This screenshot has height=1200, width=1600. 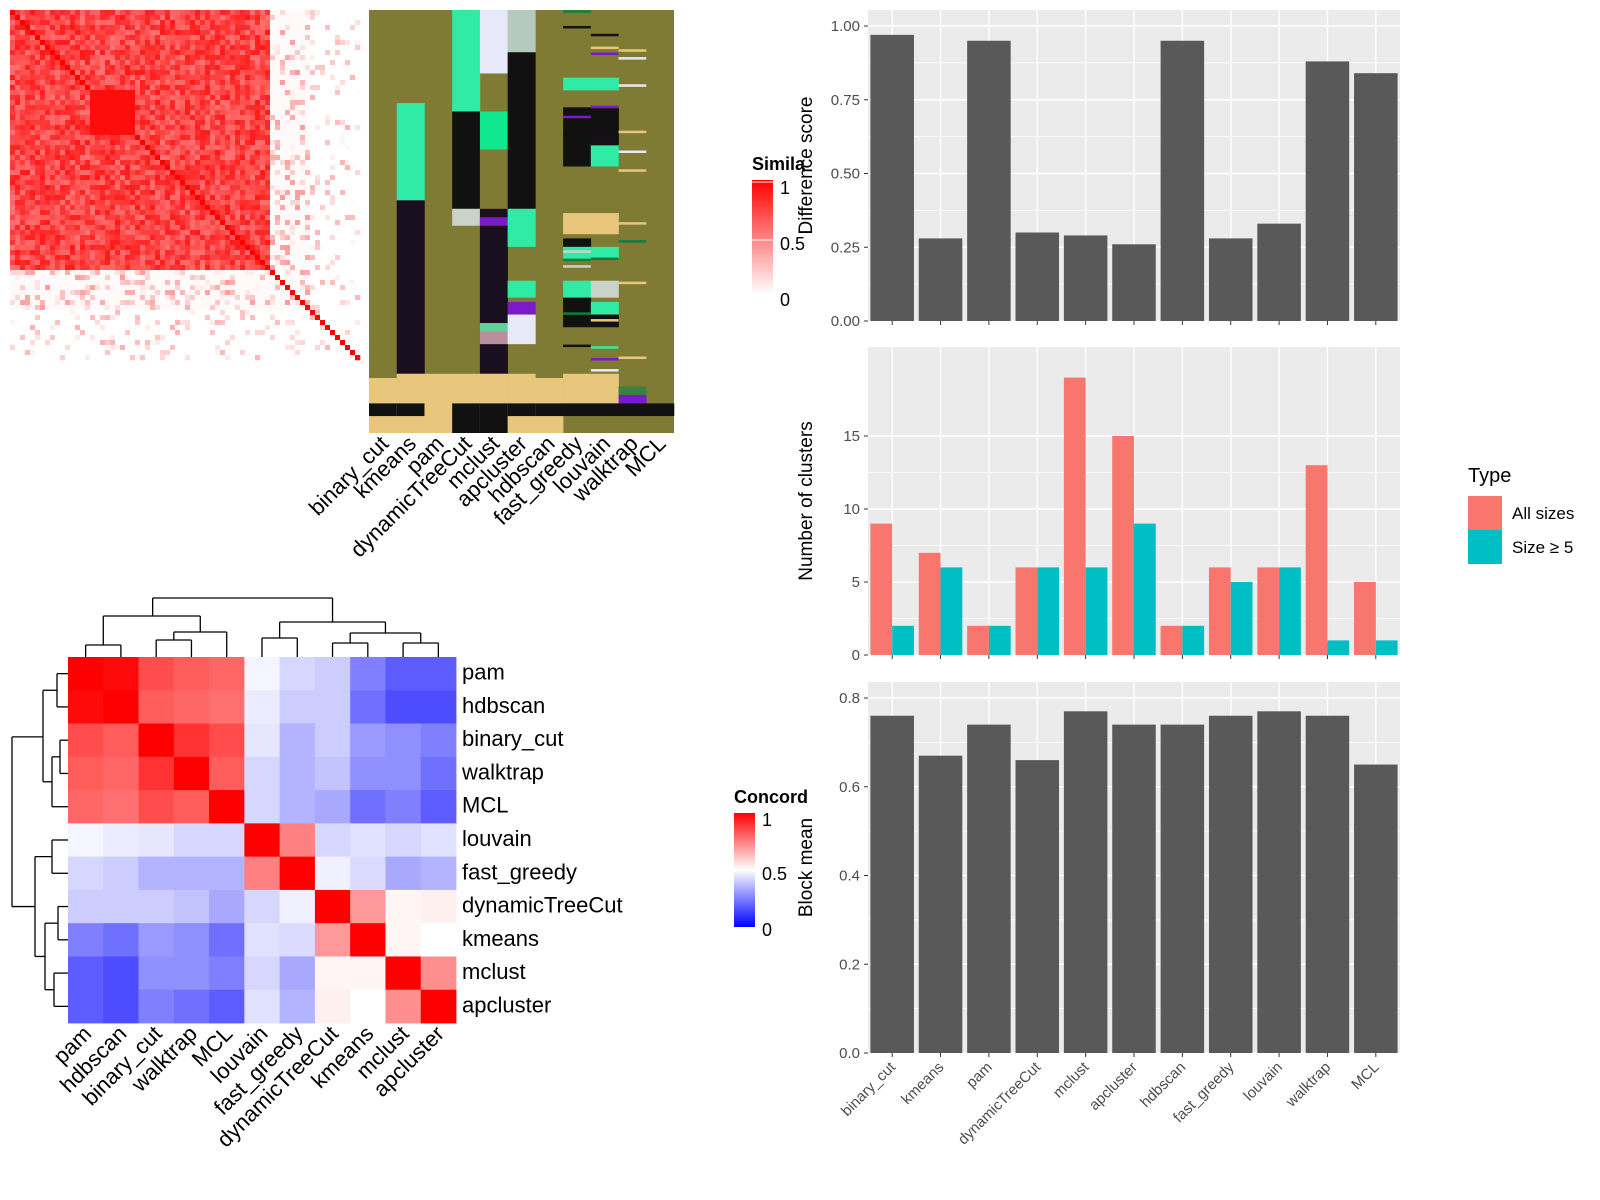 What do you see at coordinates (577, 388) in the screenshot?
I see `assignment-block` at bounding box center [577, 388].